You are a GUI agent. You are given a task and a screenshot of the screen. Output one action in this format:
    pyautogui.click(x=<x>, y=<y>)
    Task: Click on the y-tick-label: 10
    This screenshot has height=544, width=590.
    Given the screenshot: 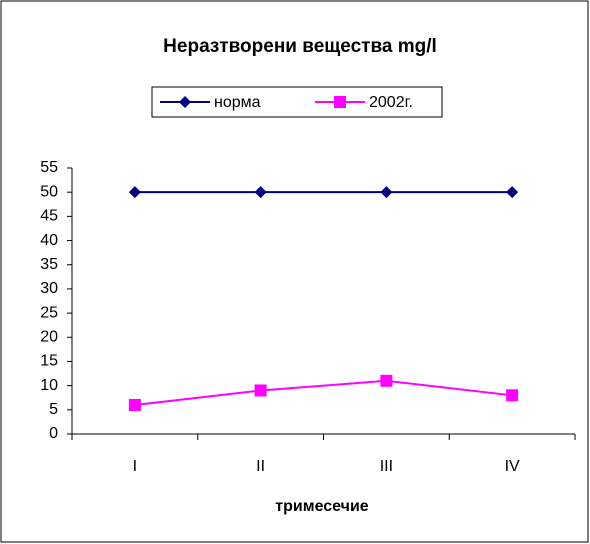 What is the action you would take?
    pyautogui.click(x=49, y=385)
    